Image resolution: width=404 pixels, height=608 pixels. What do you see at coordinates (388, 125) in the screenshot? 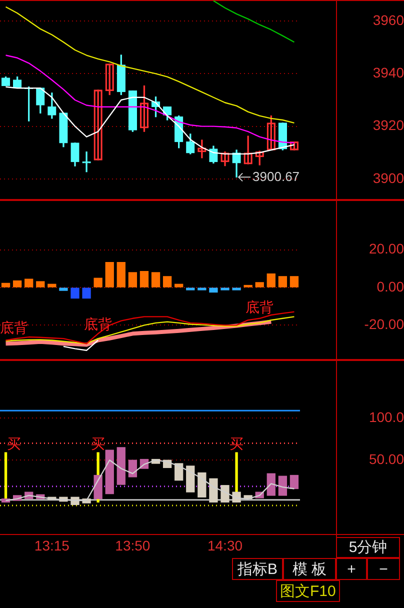
I see `y-tick-label: 3920` at bounding box center [388, 125].